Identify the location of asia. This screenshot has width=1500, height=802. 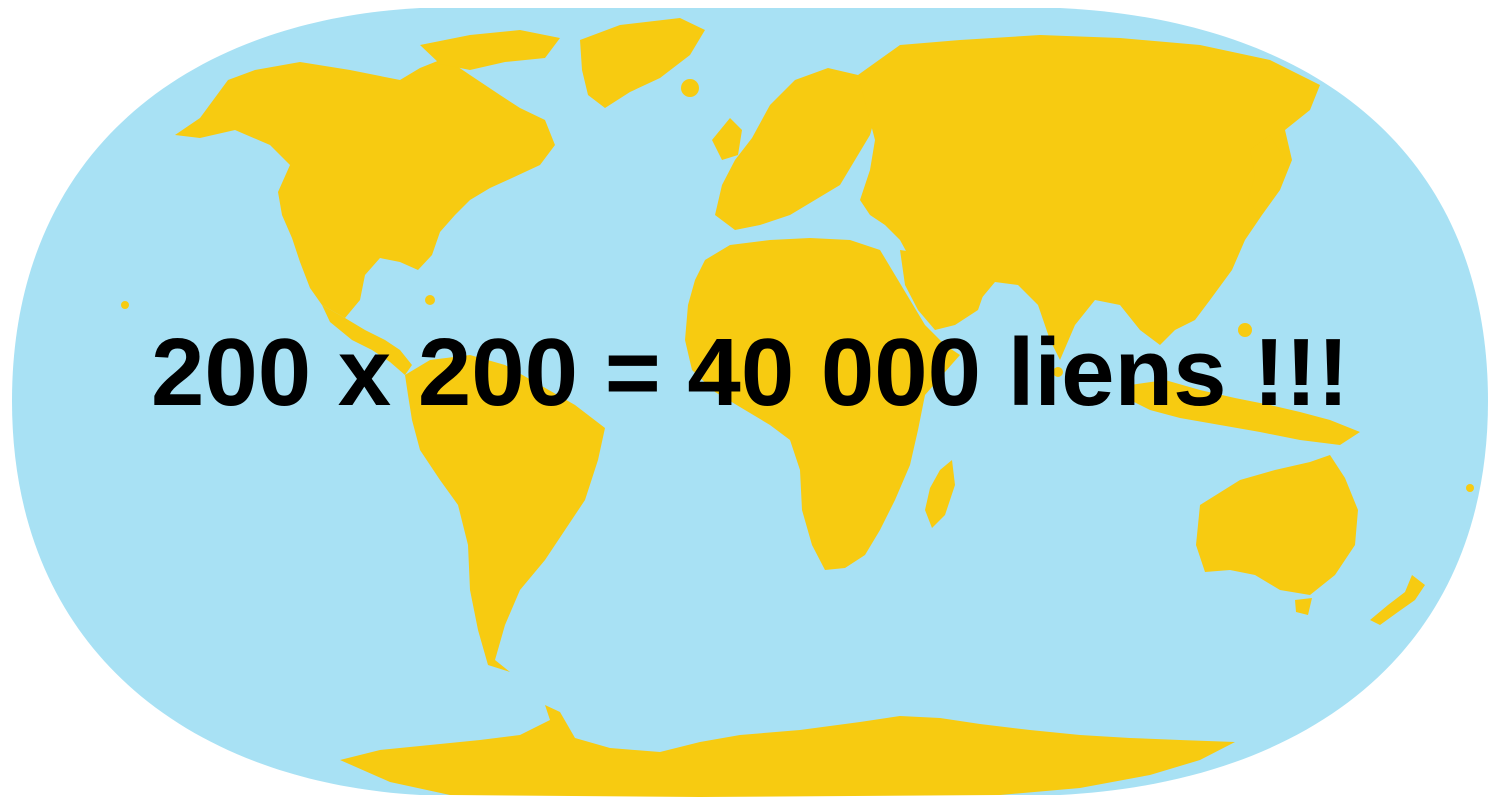
(1089, 197).